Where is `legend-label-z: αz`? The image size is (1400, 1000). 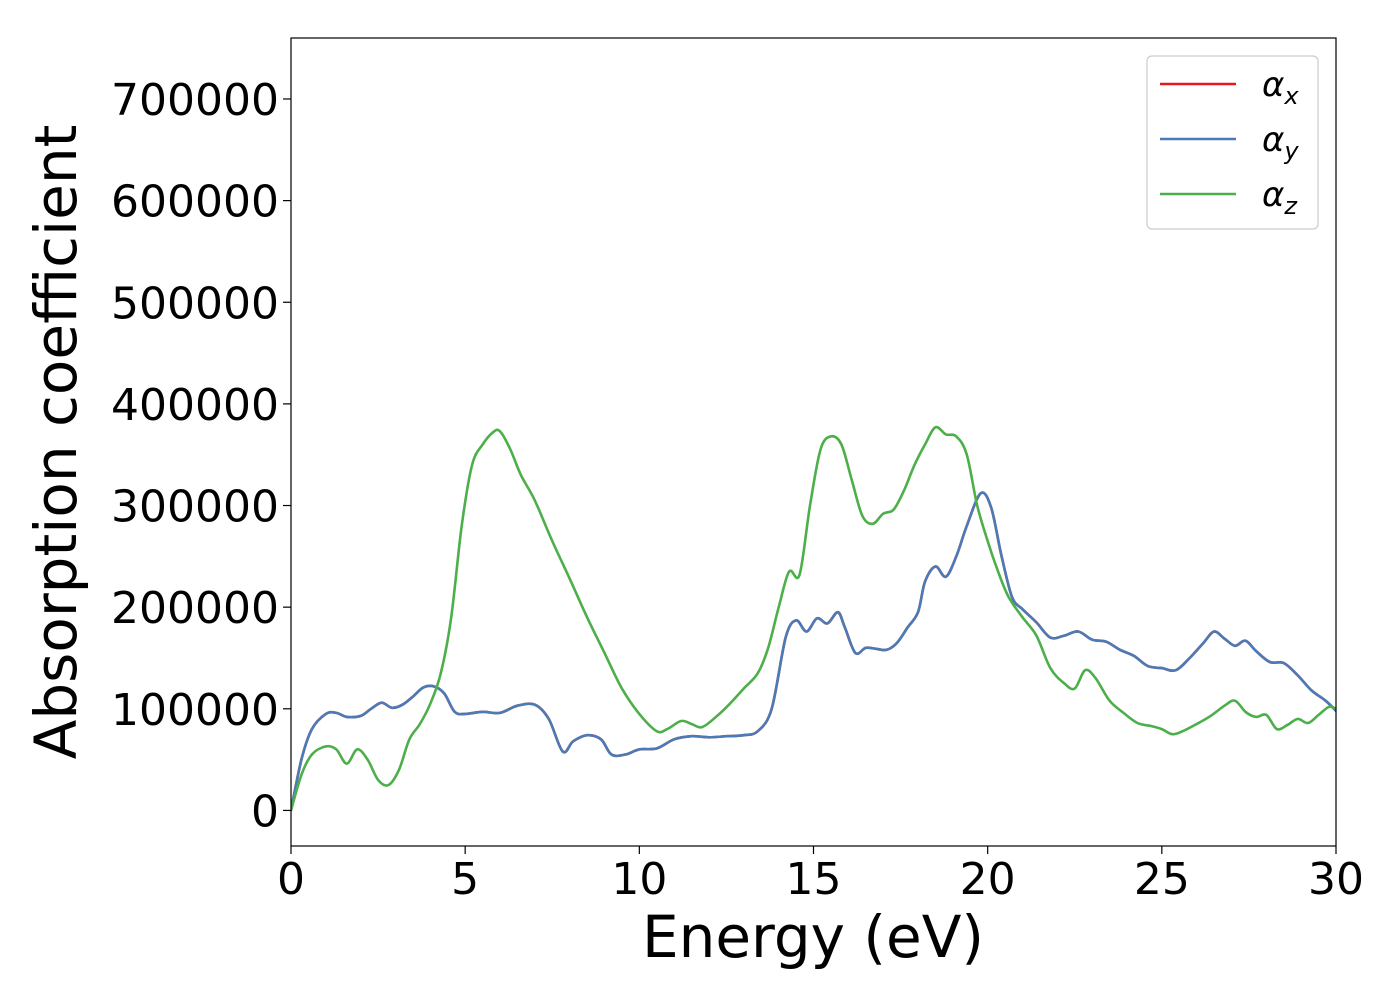
legend-label-z: αz is located at coordinates (1280, 197).